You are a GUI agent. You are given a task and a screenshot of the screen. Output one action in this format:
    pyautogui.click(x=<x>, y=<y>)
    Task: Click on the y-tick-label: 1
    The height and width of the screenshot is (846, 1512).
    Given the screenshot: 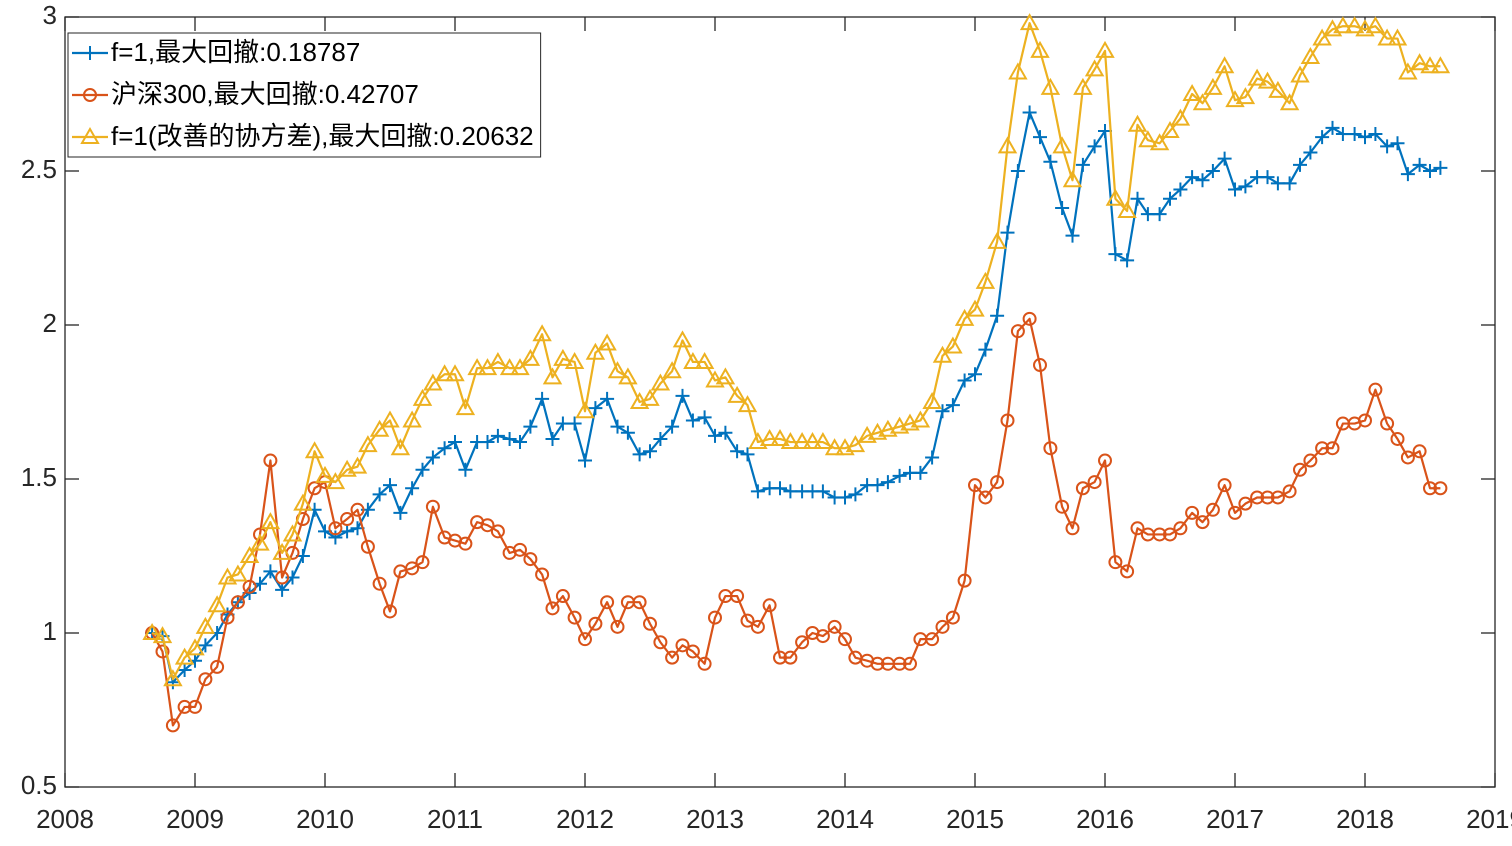 What is the action you would take?
    pyautogui.click(x=50, y=631)
    